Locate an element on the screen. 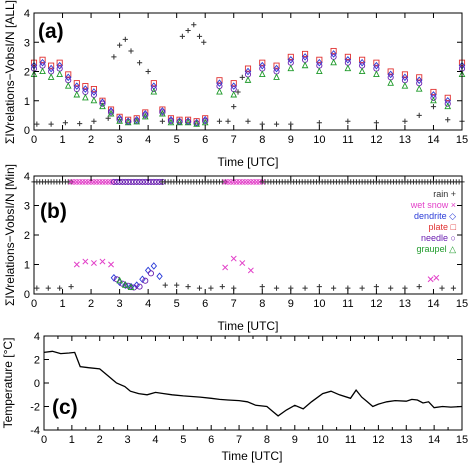 Image resolution: width=474 pixels, height=463 pixels. legend-entry-plate: plate □ is located at coordinates (443, 227).